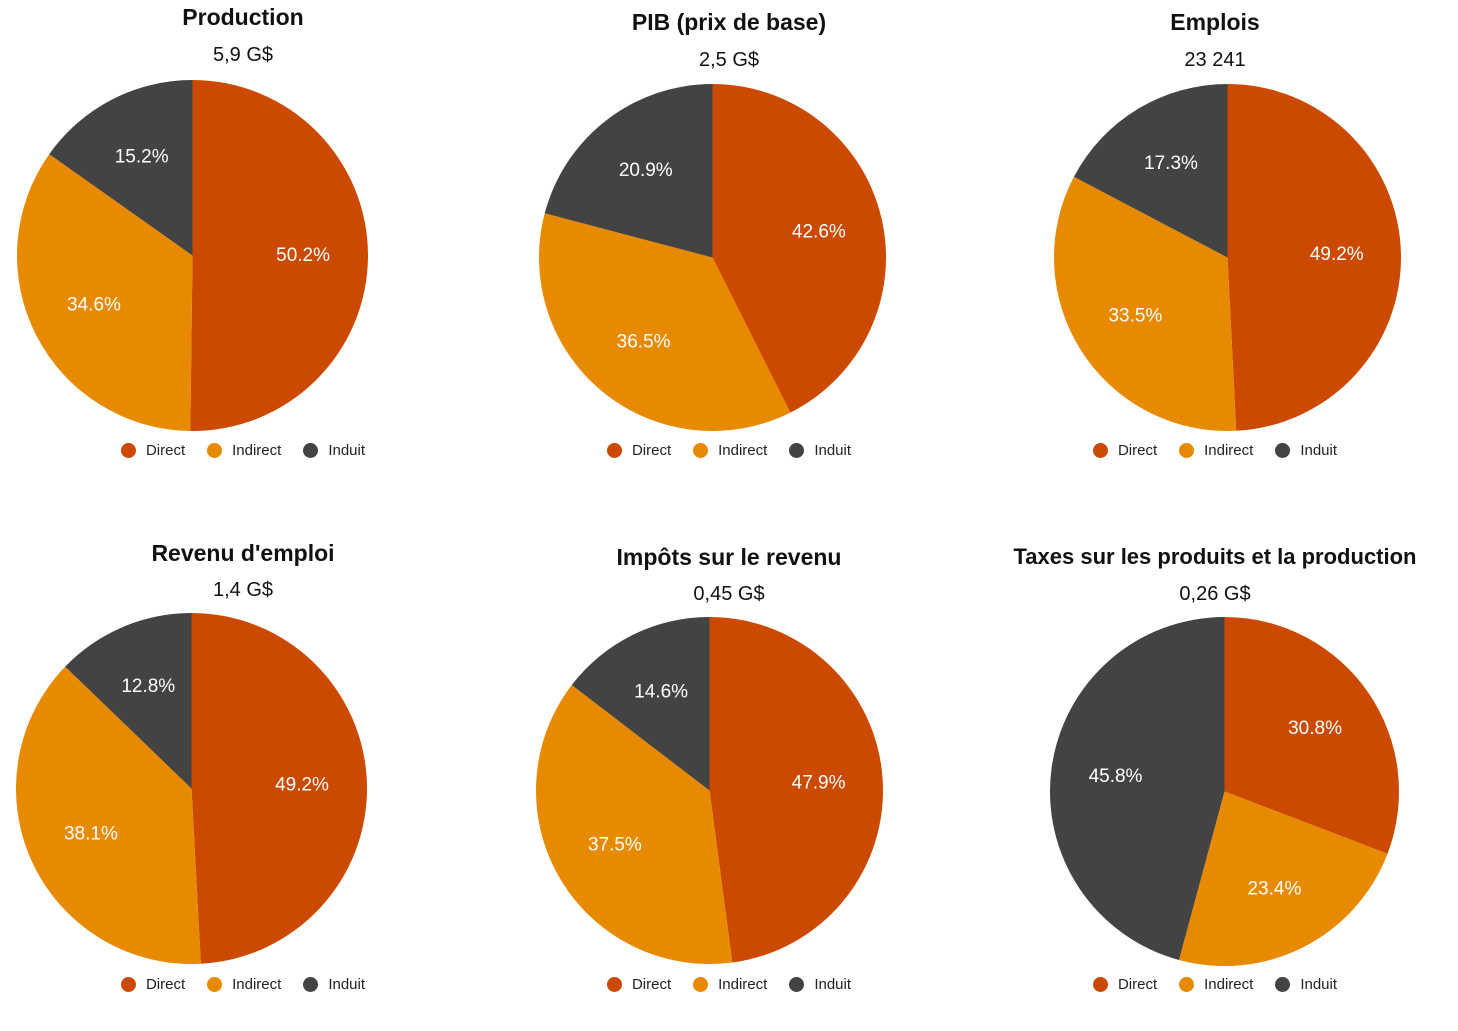 This screenshot has height=1031, width=1458. I want to click on slice-label: 34.6%, so click(94, 305).